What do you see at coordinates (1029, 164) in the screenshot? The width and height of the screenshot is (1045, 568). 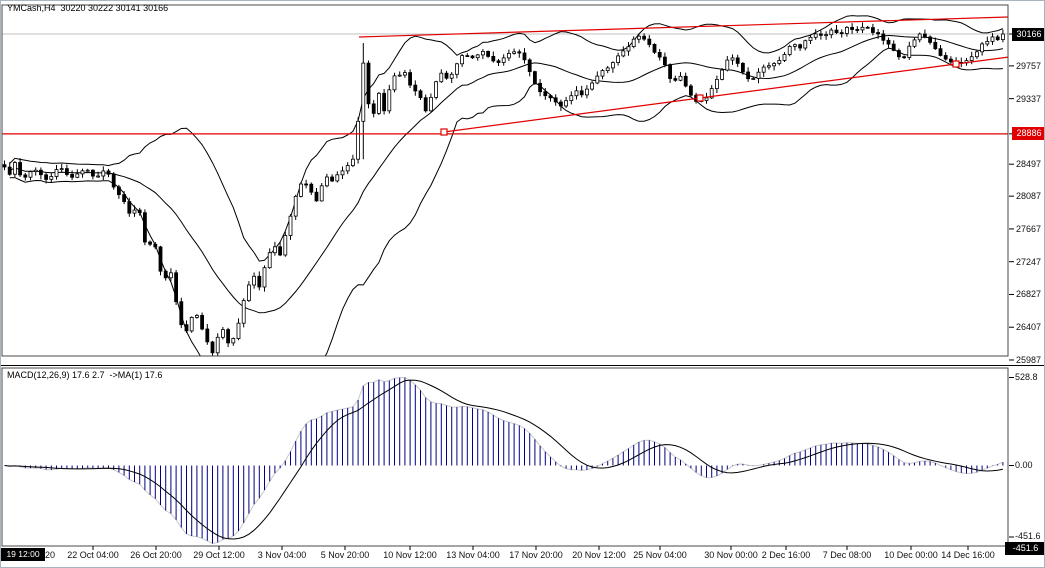 I see `price-tick-label: 28497` at bounding box center [1029, 164].